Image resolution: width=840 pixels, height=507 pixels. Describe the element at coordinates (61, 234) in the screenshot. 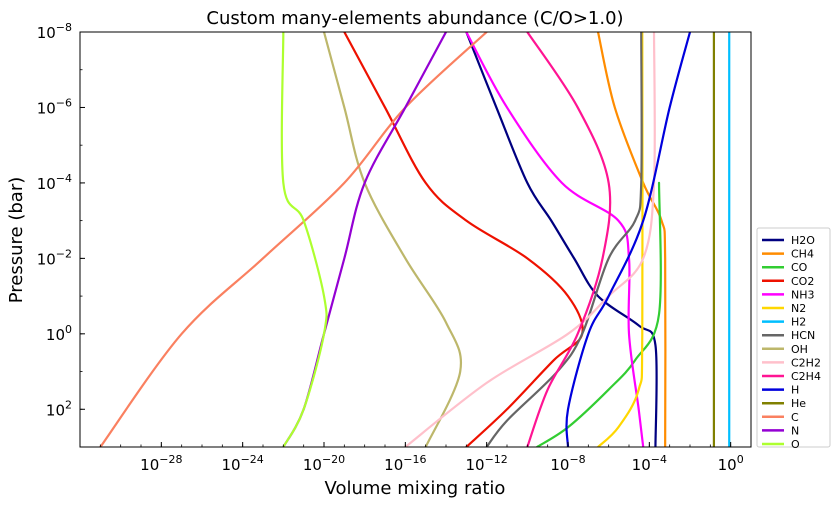

I see `y-axis: 10⁻⁸ 10⁻⁶ 10⁻⁴ 10⁻² 10⁰ 10²` at that location.